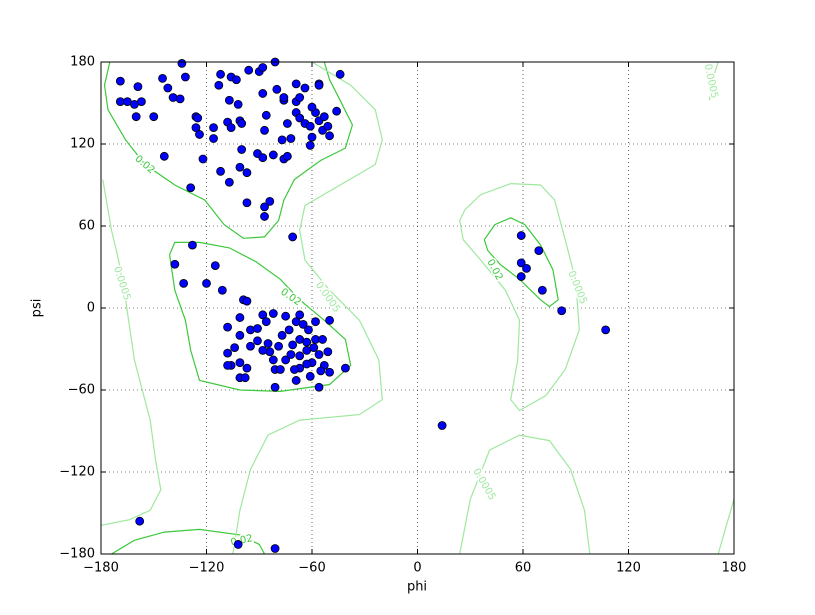  Describe the element at coordinates (523, 568) in the screenshot. I see `x-tick-label: 60` at that location.